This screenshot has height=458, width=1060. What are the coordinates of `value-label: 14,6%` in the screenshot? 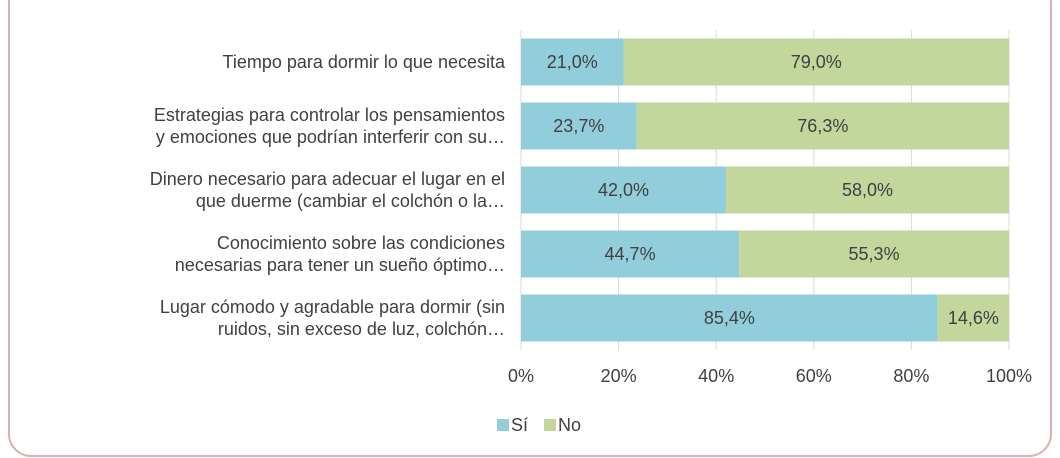 It's located at (973, 318).